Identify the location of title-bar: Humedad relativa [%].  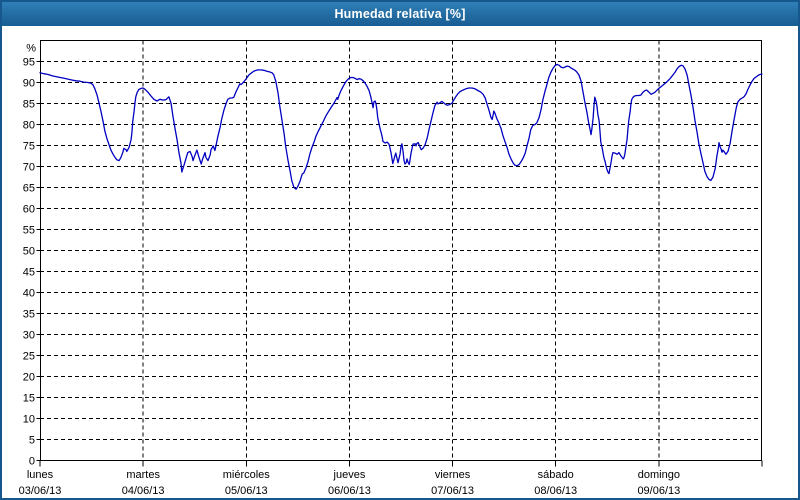
(400, 14).